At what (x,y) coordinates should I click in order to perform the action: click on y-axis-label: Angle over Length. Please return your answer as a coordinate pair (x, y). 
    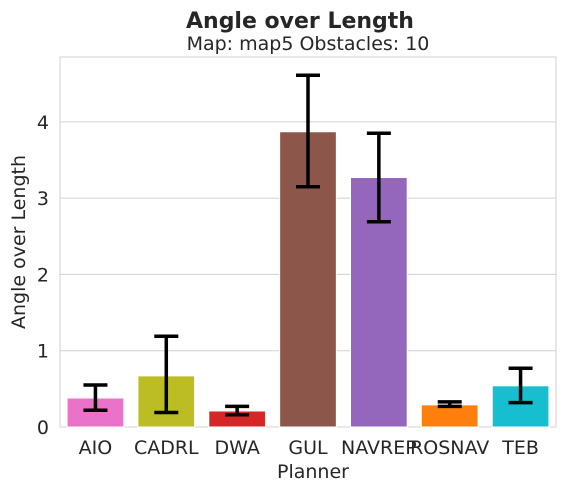
    Looking at the image, I should click on (19, 242).